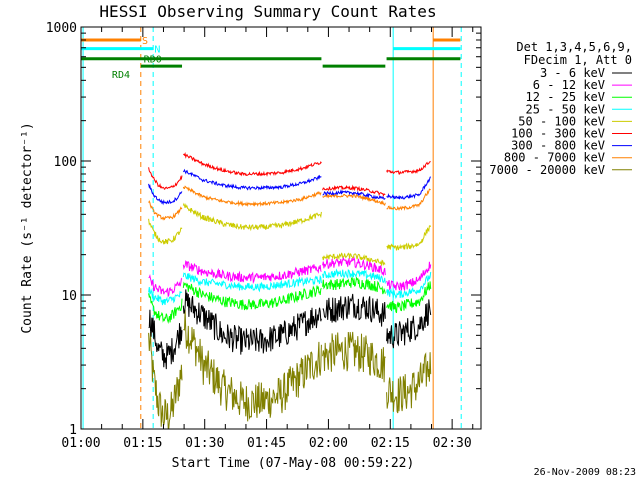 The height and width of the screenshot is (480, 640). Describe the element at coordinates (69, 296) in the screenshot. I see `y-tick-label: 10` at that location.